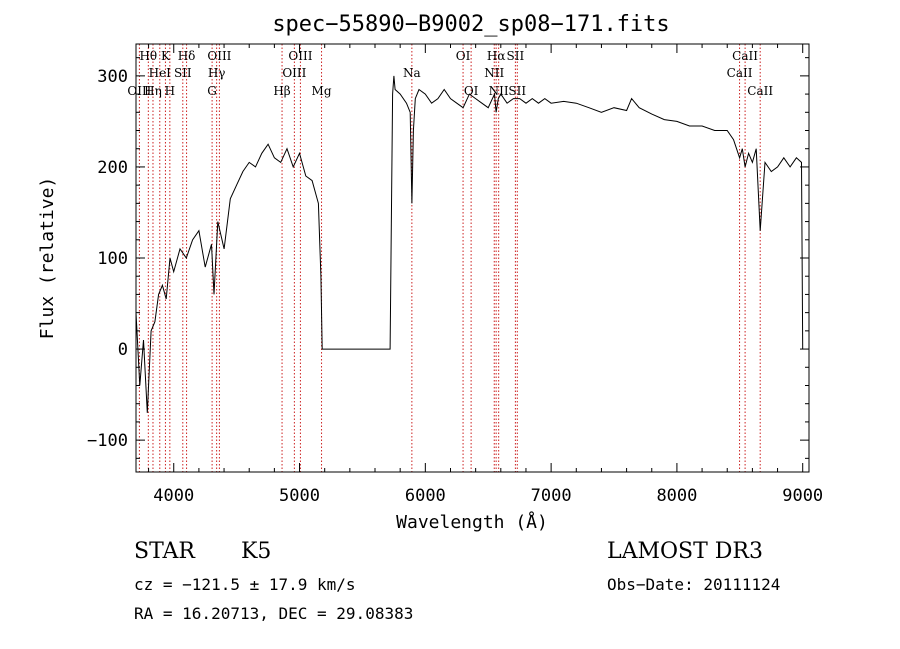 Image resolution: width=900 pixels, height=649 pixels. I want to click on x-tick-label: 9000, so click(802, 496).